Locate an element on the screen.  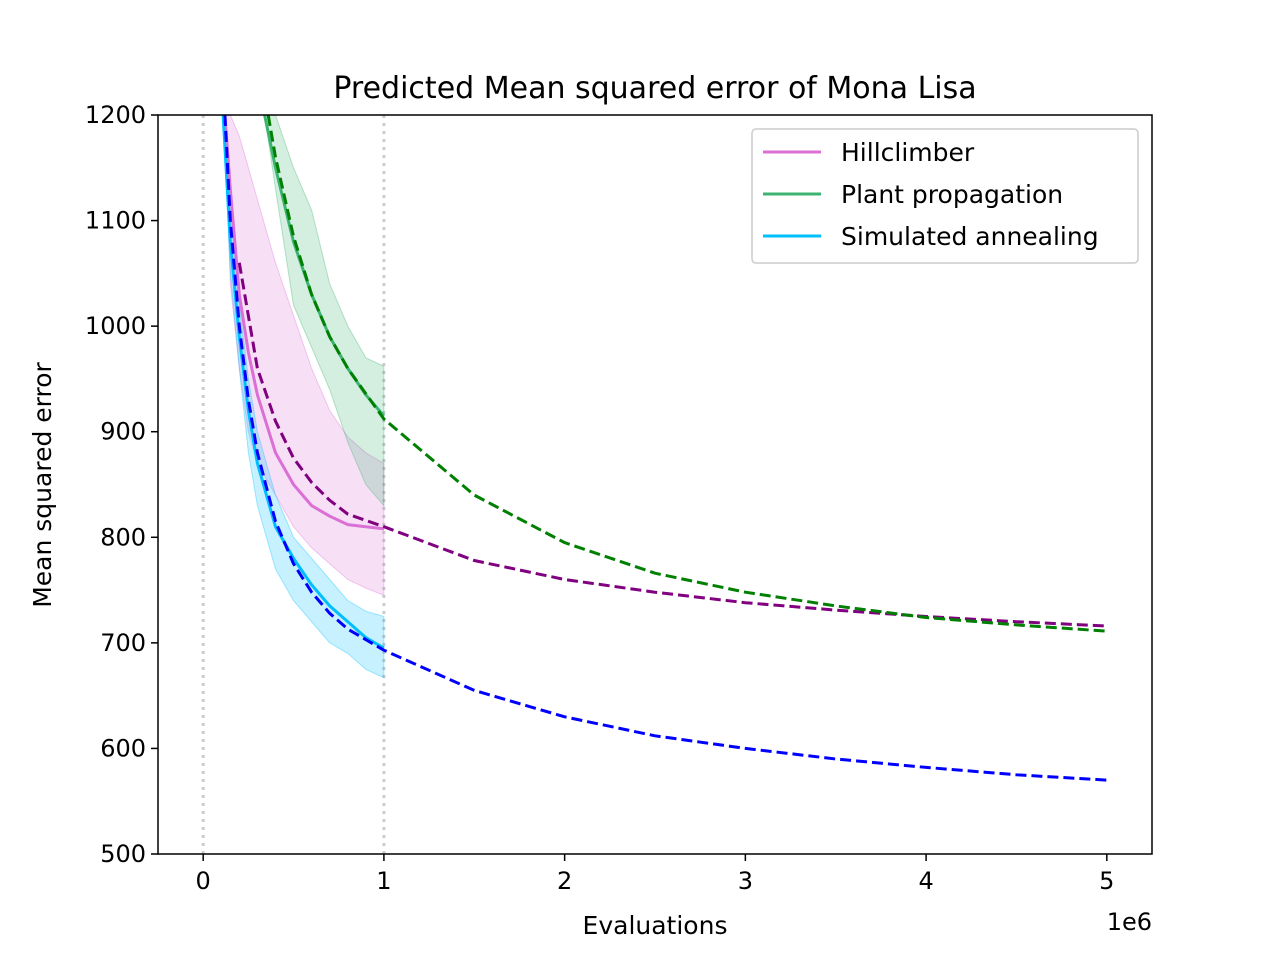
y-axis: 500 600 700 800 900 1000 1100 1200 is located at coordinates (121, 484).